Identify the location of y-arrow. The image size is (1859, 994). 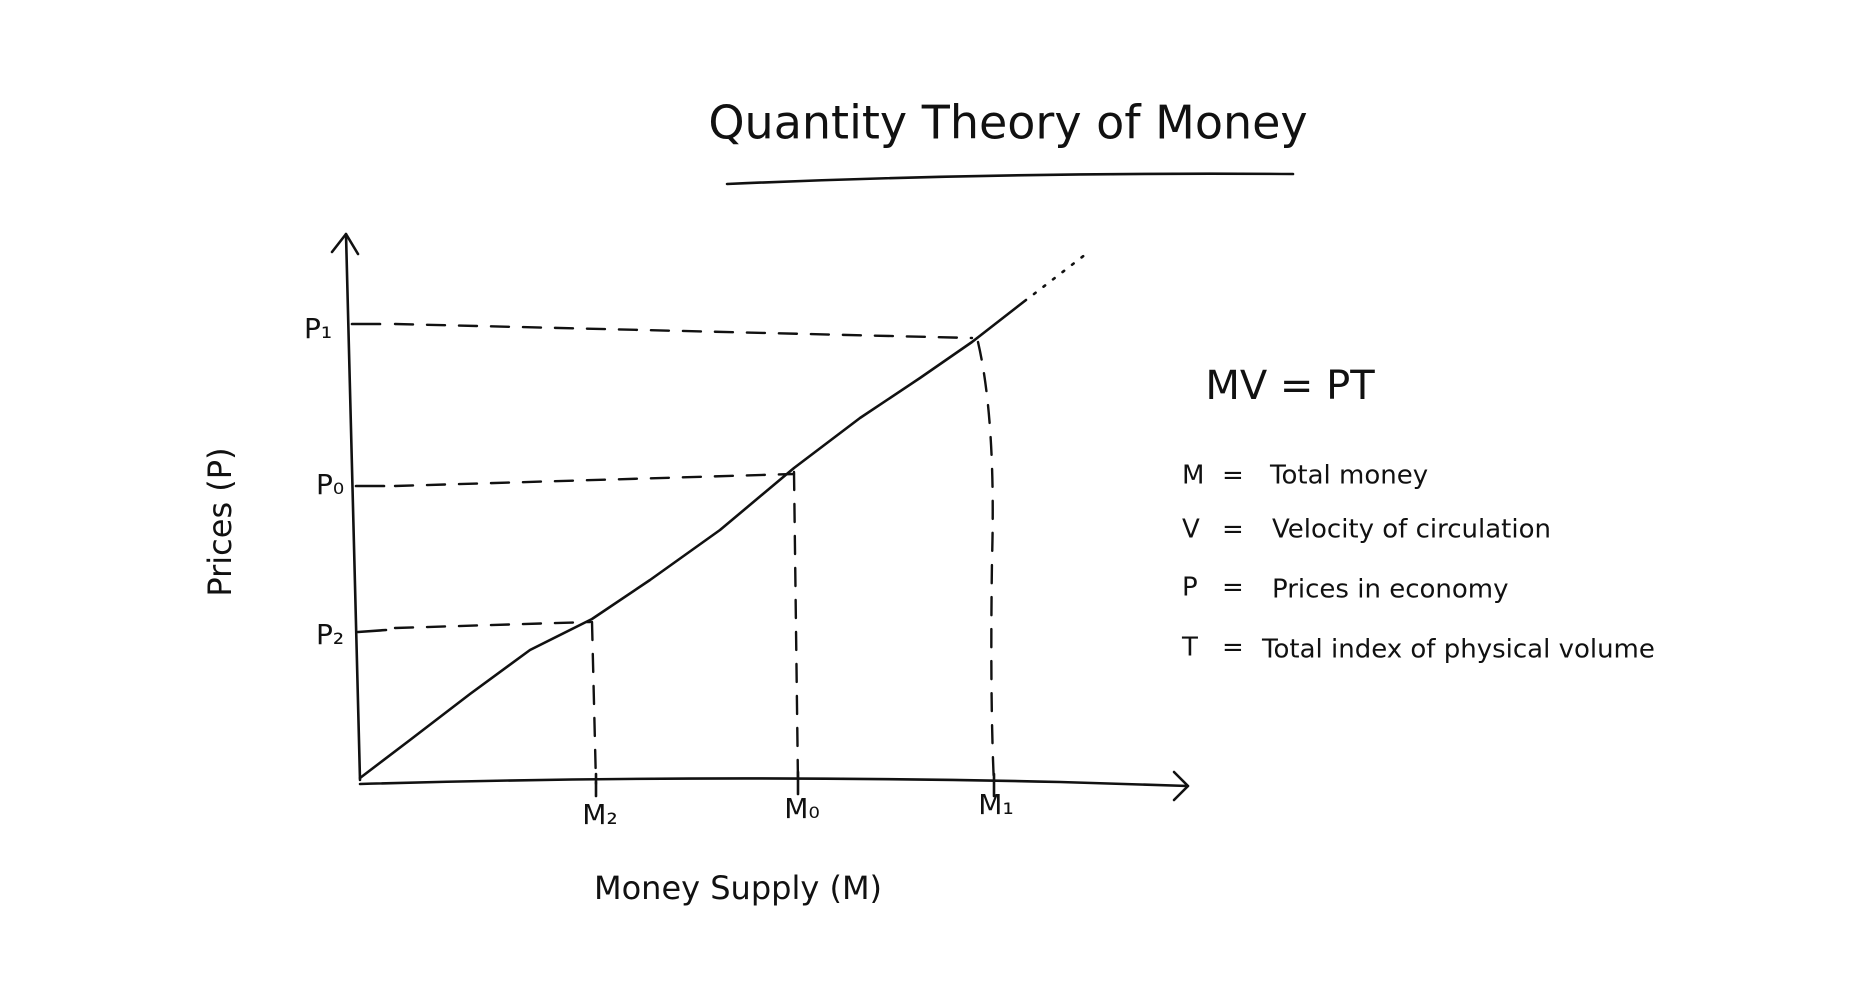
(345, 244).